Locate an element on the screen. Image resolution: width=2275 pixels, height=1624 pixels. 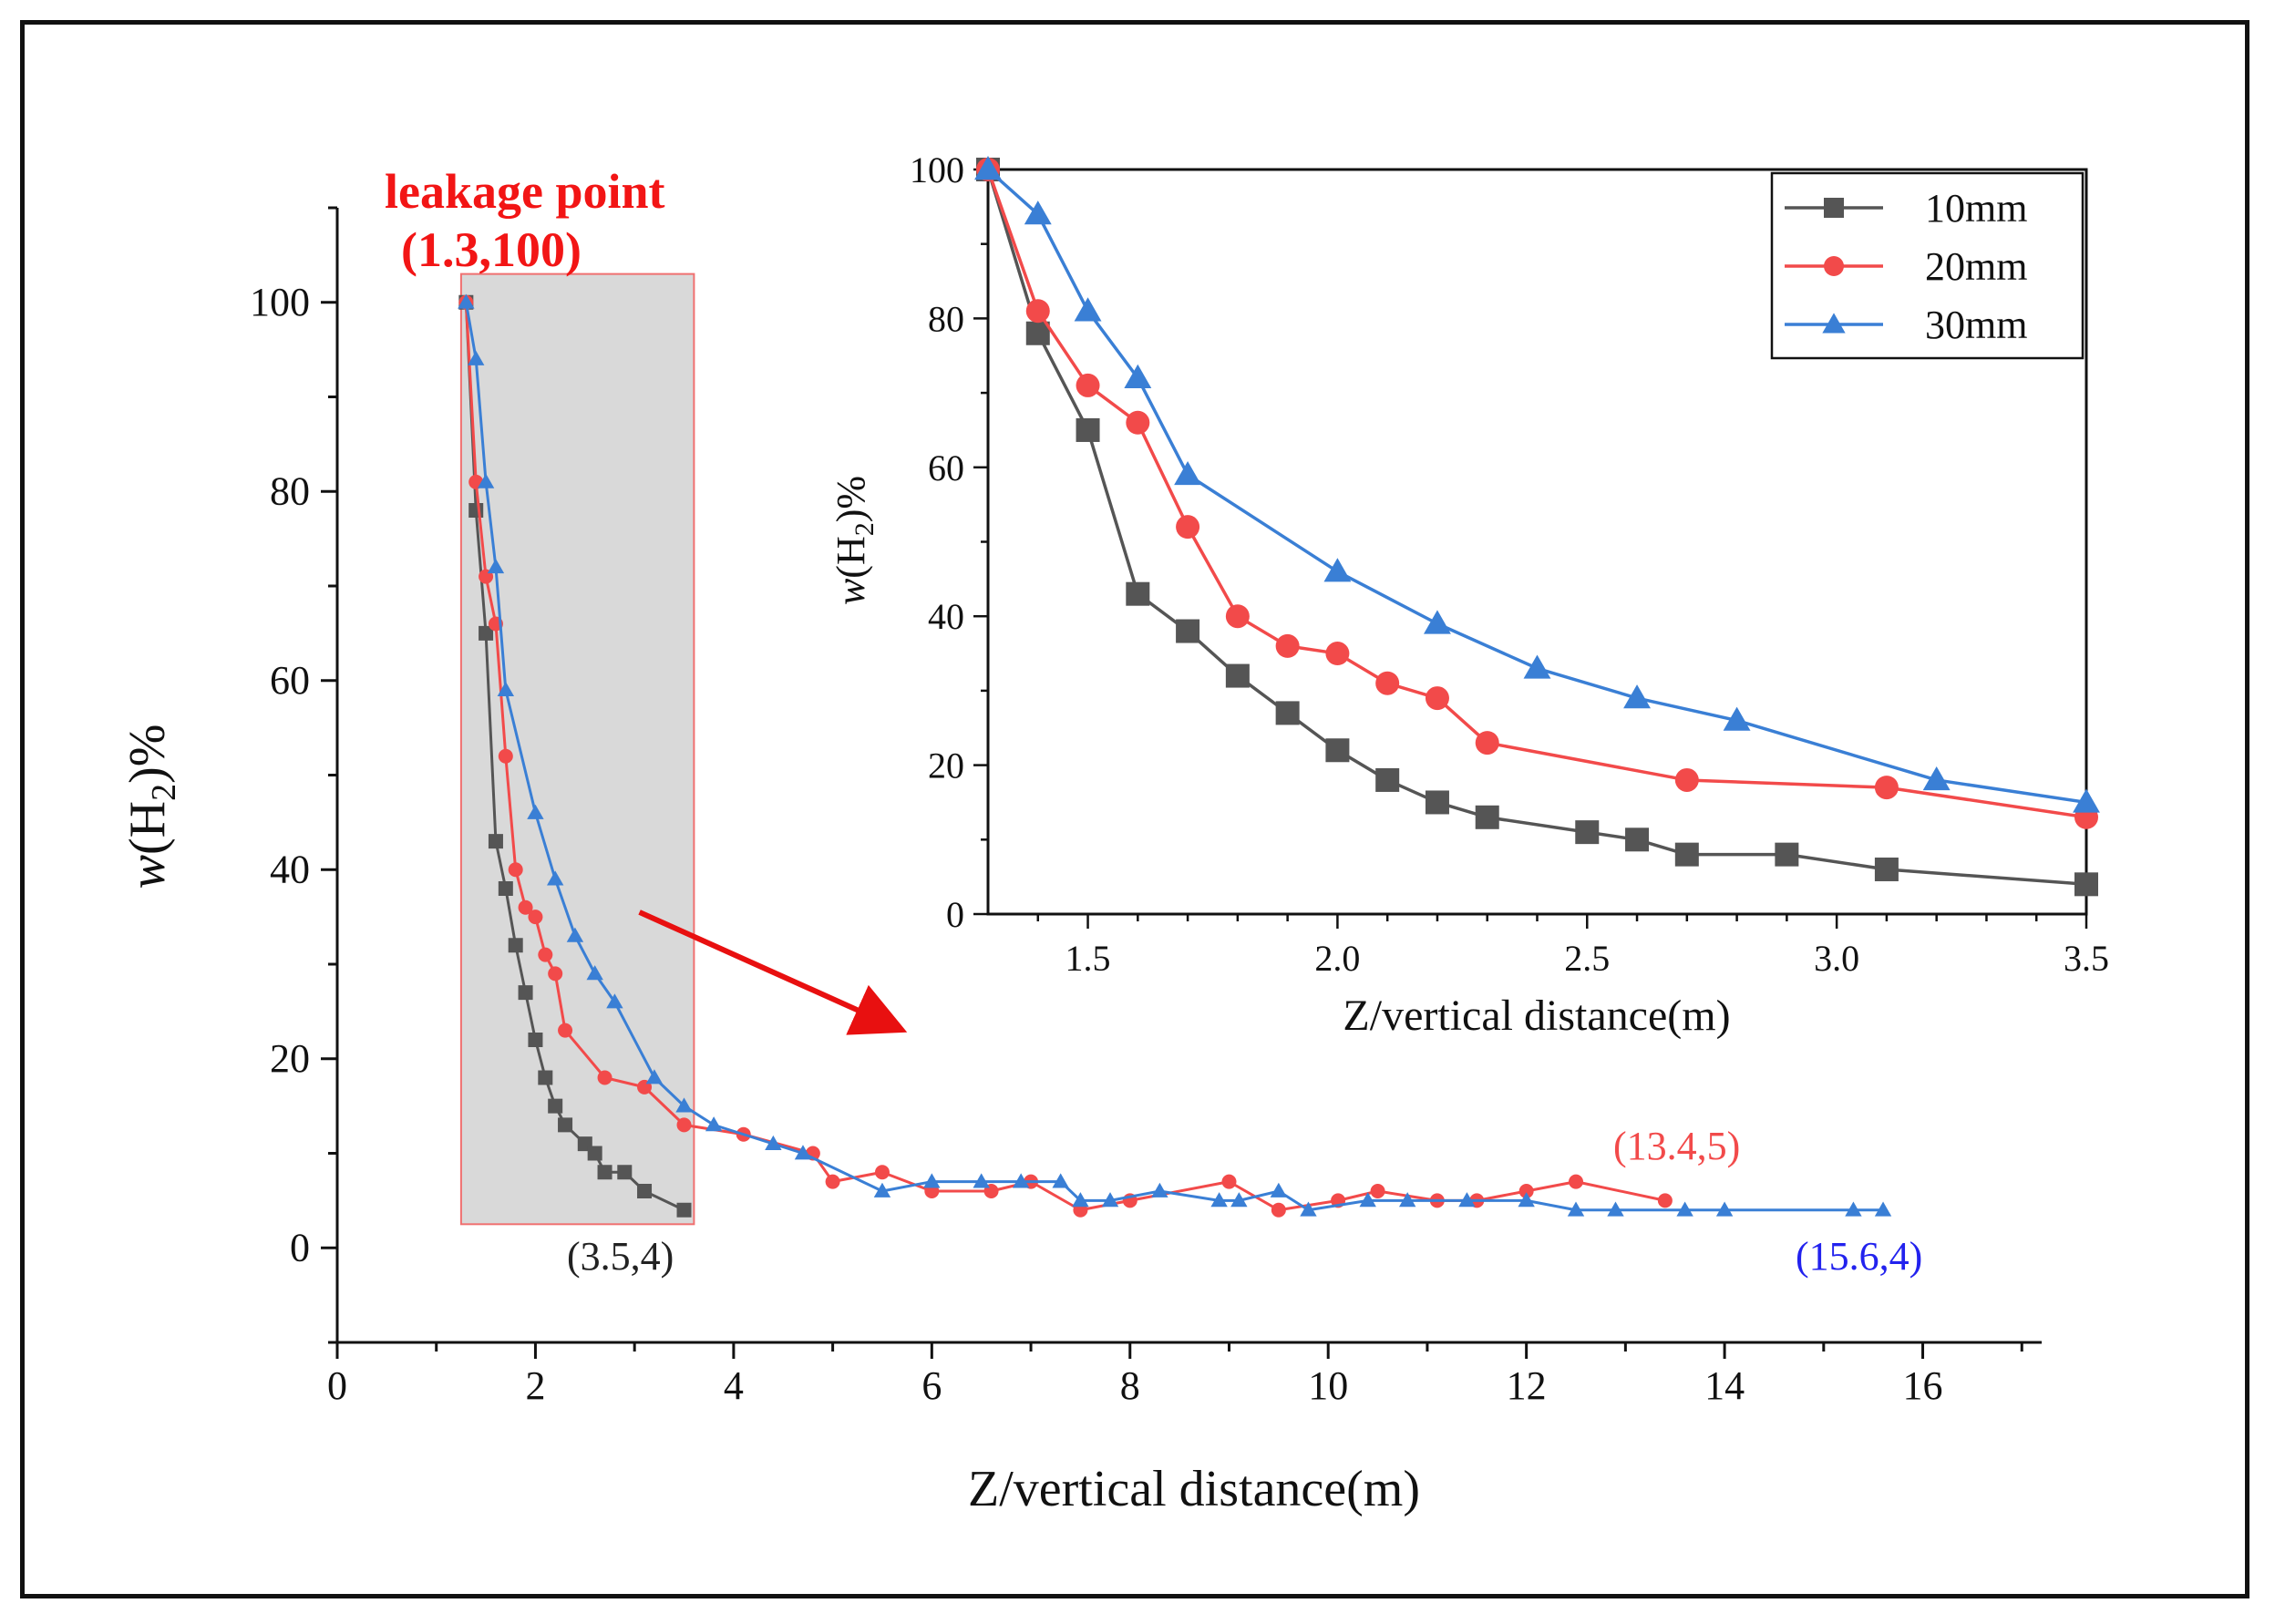
main-x-tick-label: 12 is located at coordinates (1527, 1385).